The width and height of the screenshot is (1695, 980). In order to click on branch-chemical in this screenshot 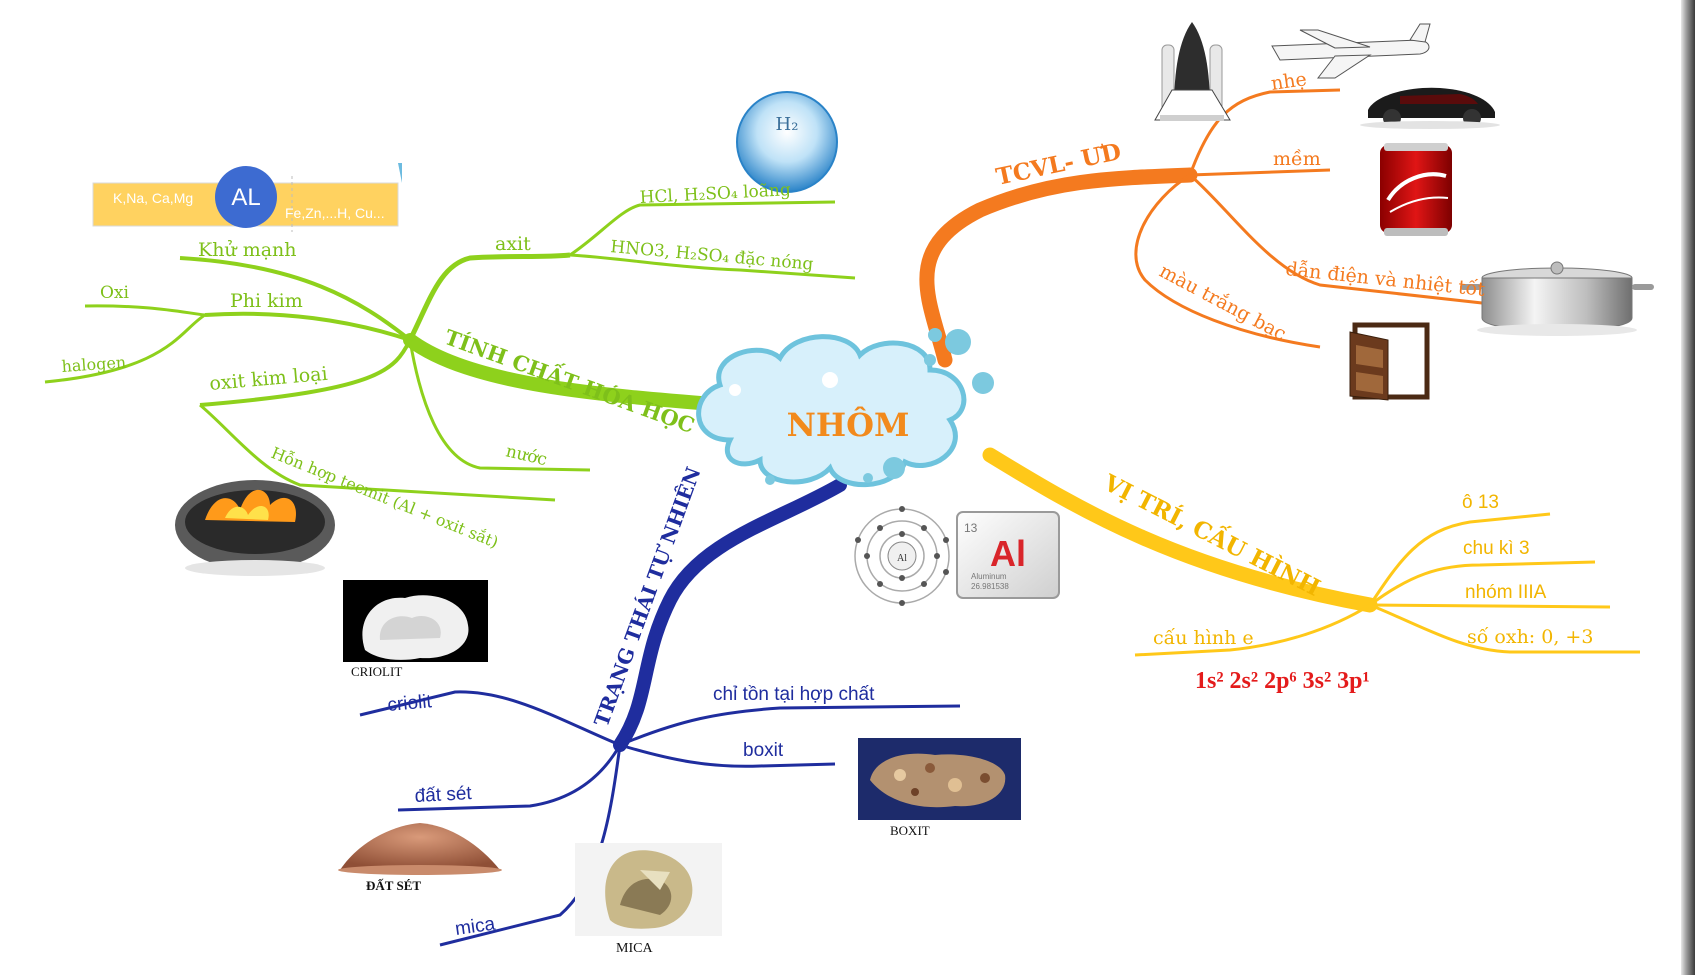, I will do `click(450, 351)`.